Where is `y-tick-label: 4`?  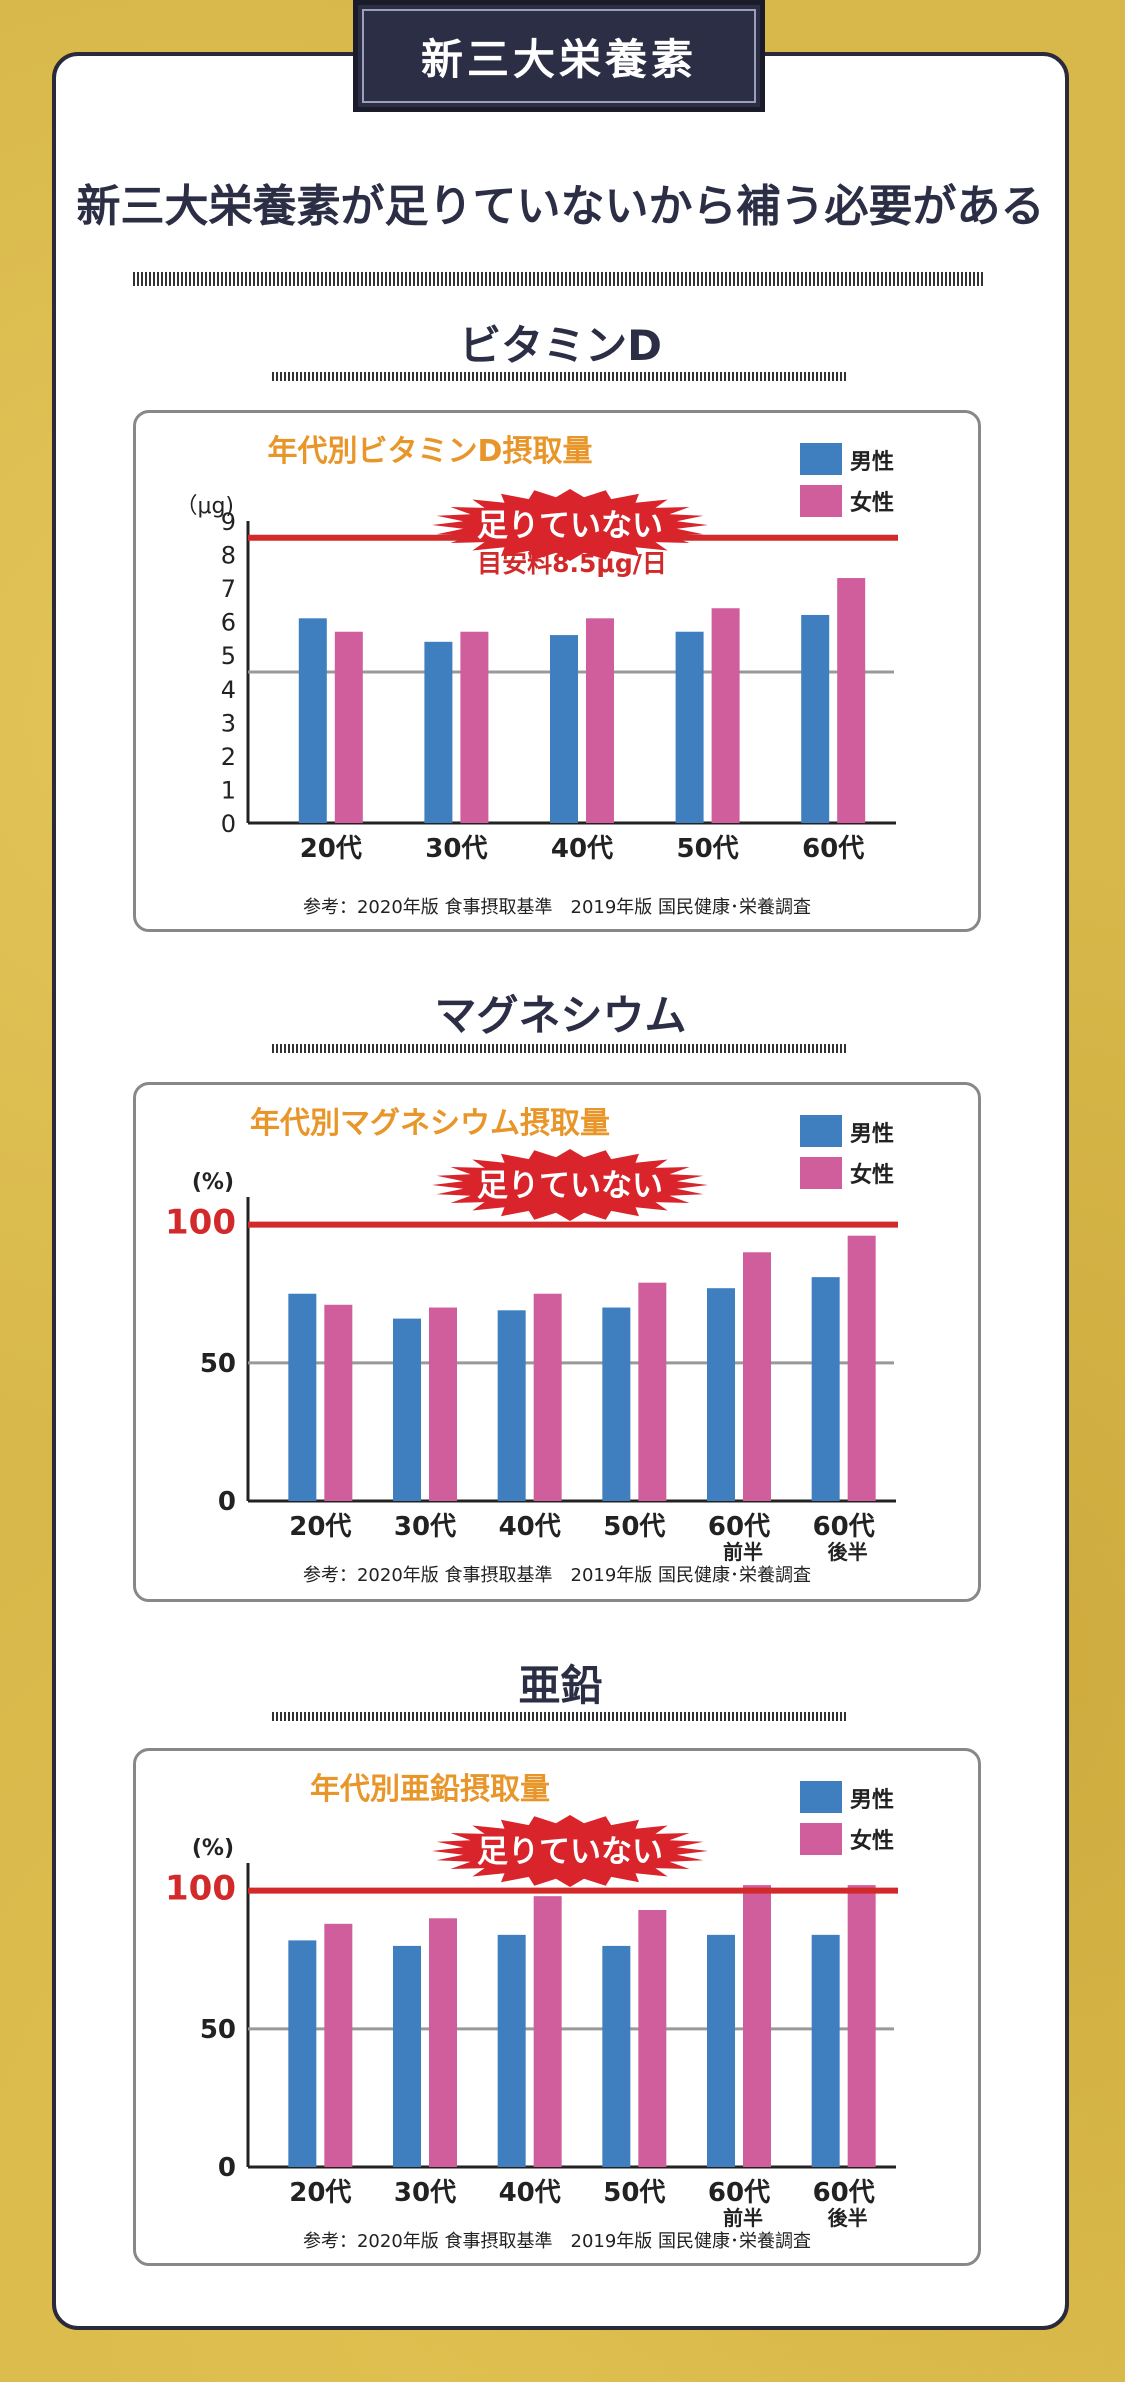
y-tick-label: 4 is located at coordinates (228, 690).